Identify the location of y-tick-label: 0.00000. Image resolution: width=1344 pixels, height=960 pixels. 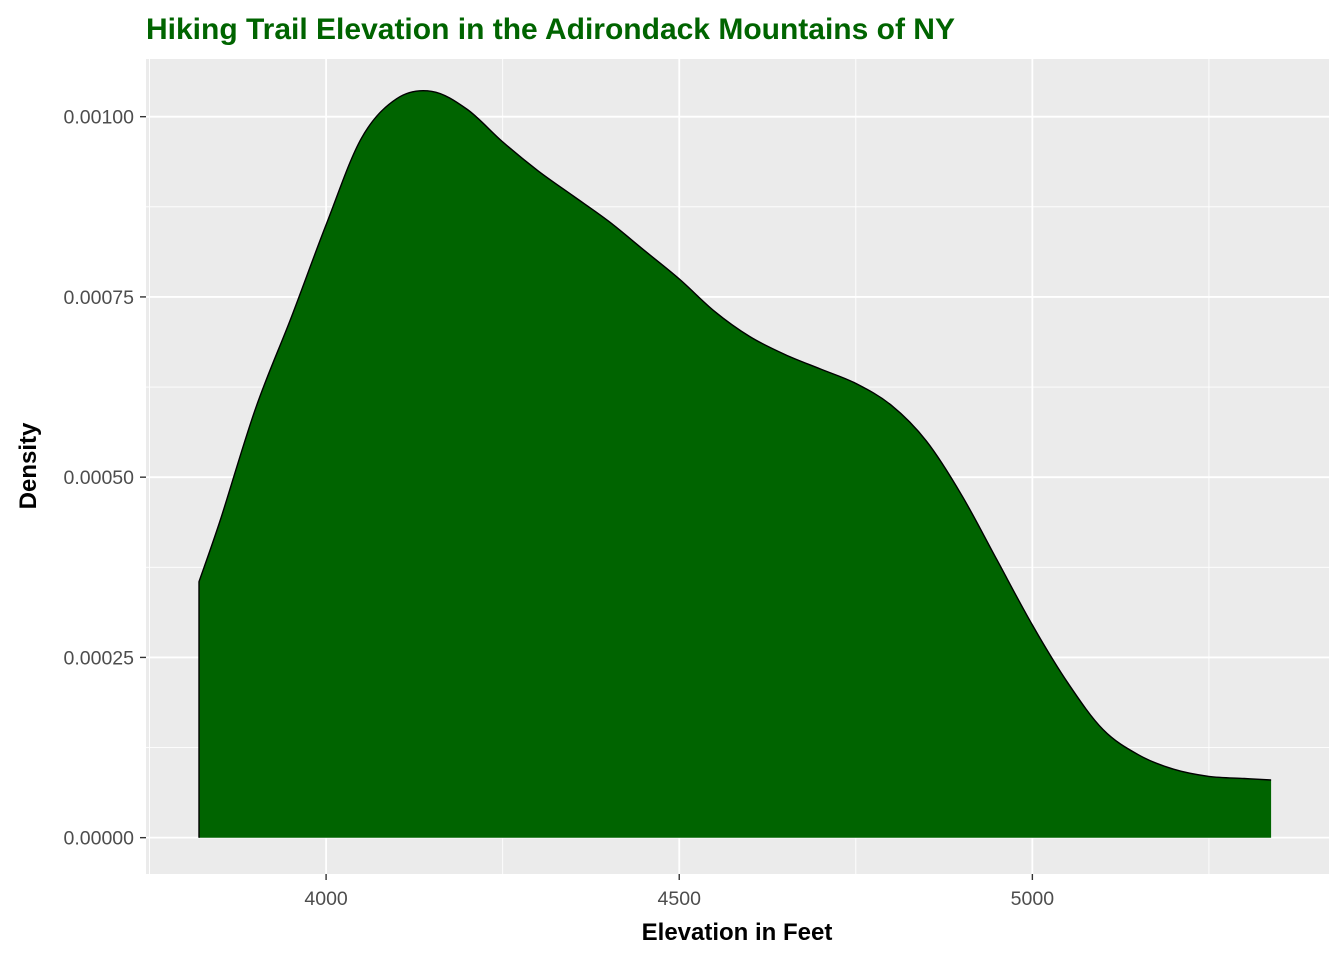
(99, 839).